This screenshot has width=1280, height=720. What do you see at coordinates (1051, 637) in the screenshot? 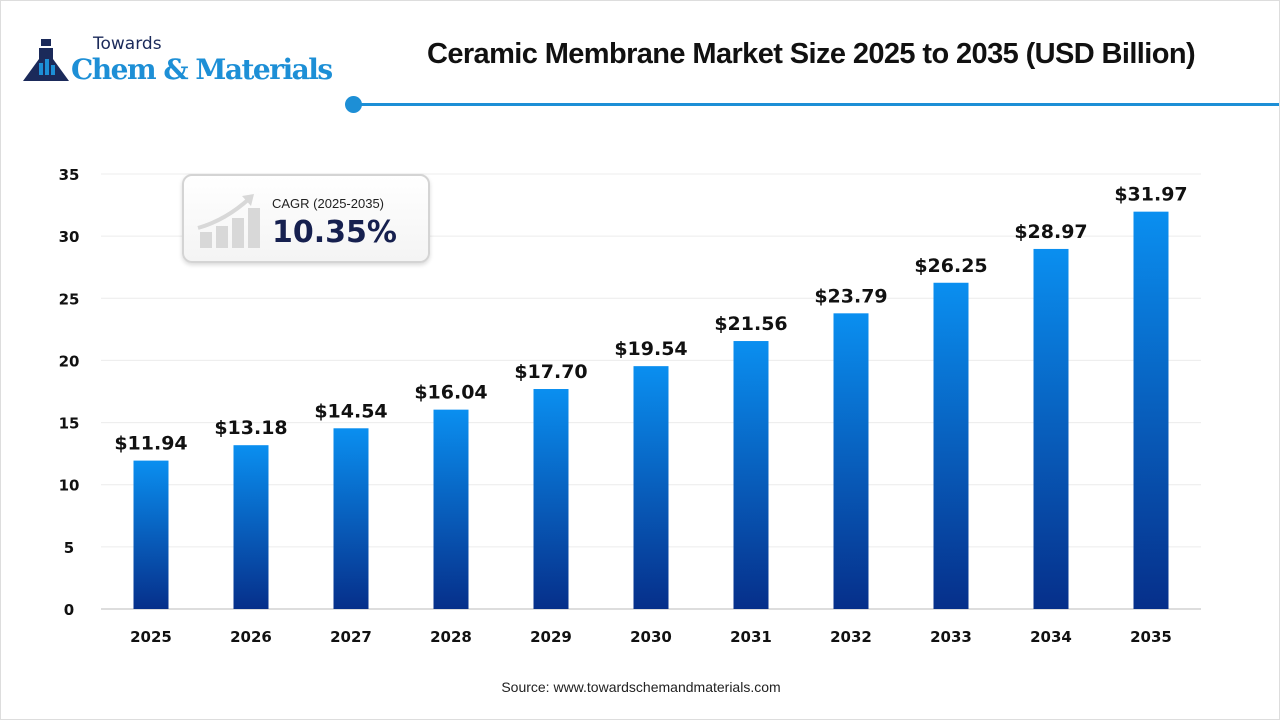
I see `x-tick-label: 2034` at bounding box center [1051, 637].